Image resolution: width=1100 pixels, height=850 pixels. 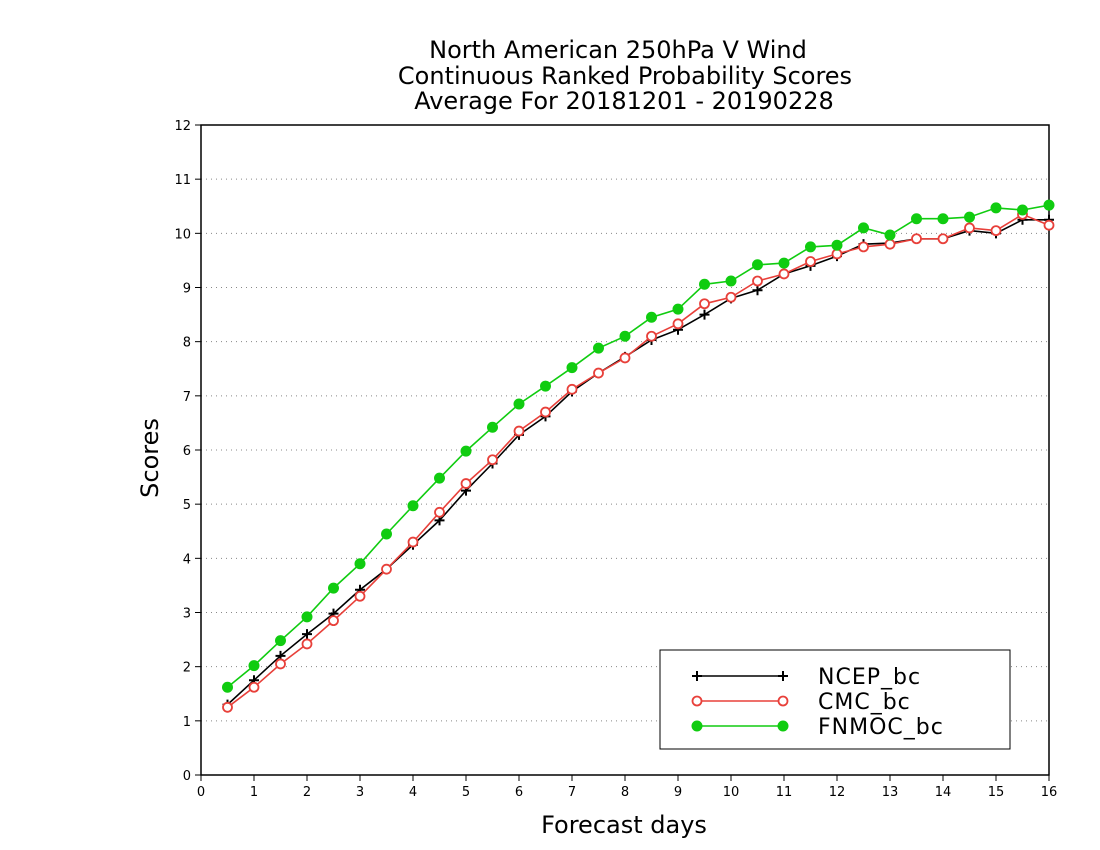 What do you see at coordinates (731, 792) in the screenshot?
I see `x-tick-label: 10` at bounding box center [731, 792].